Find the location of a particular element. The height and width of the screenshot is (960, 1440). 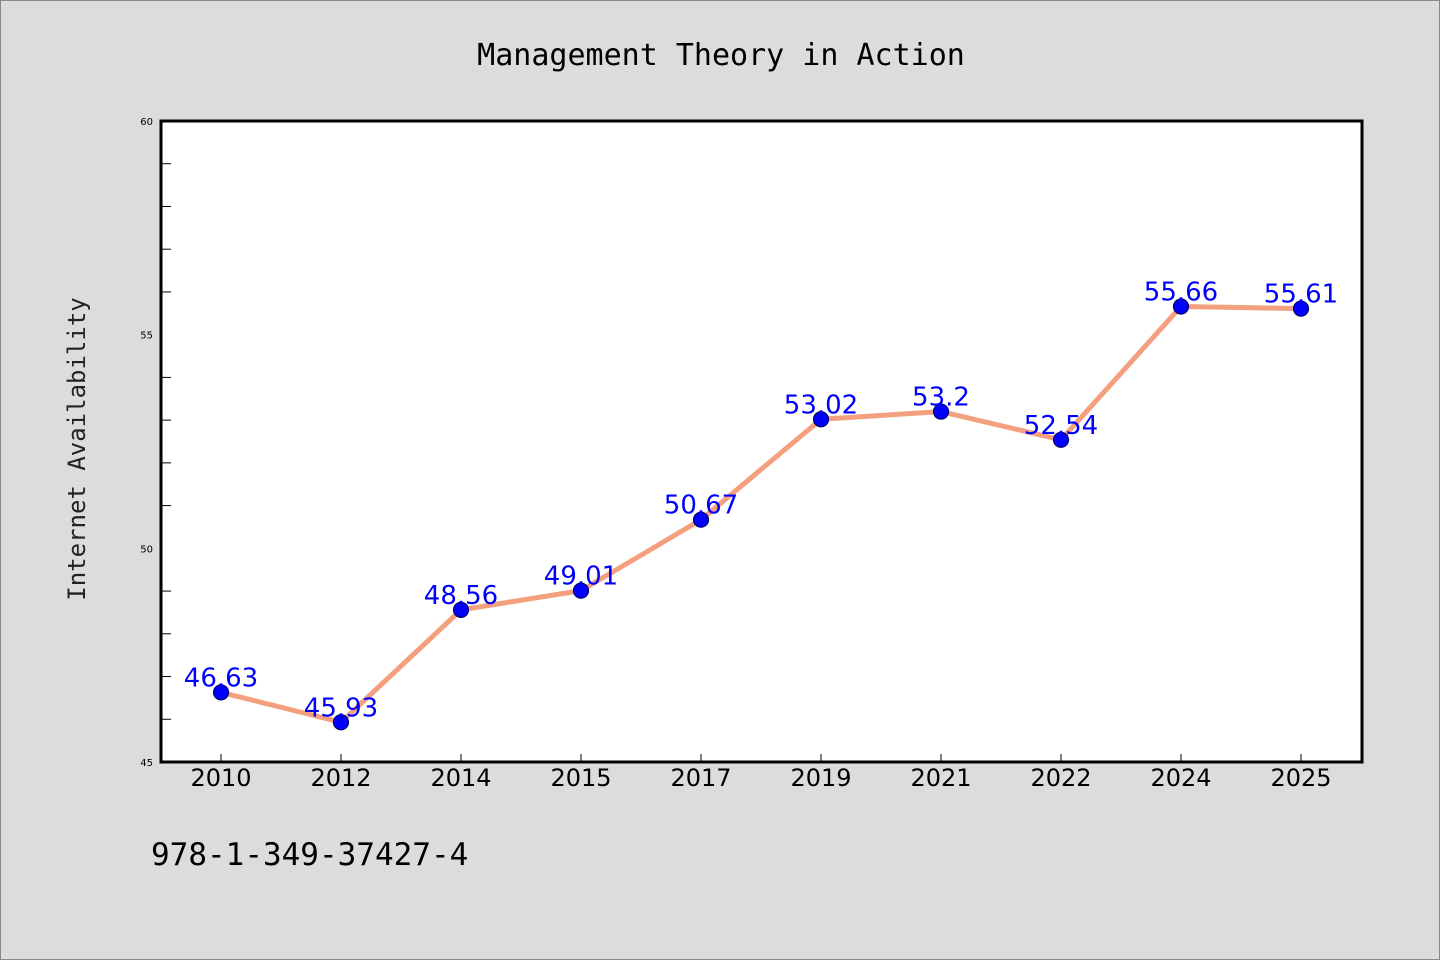

x-tick-label: 2017 is located at coordinates (700, 778).